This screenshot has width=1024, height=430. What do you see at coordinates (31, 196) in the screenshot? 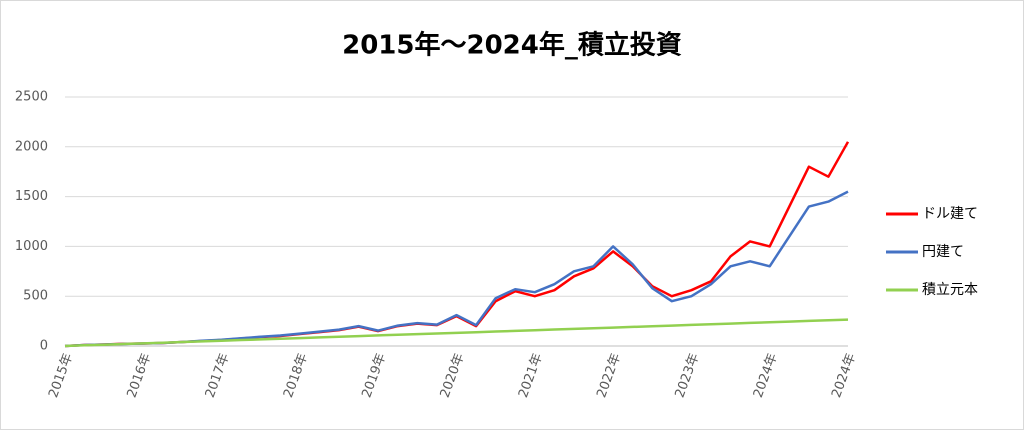
I see `y-tick-label: 1500` at bounding box center [31, 196].